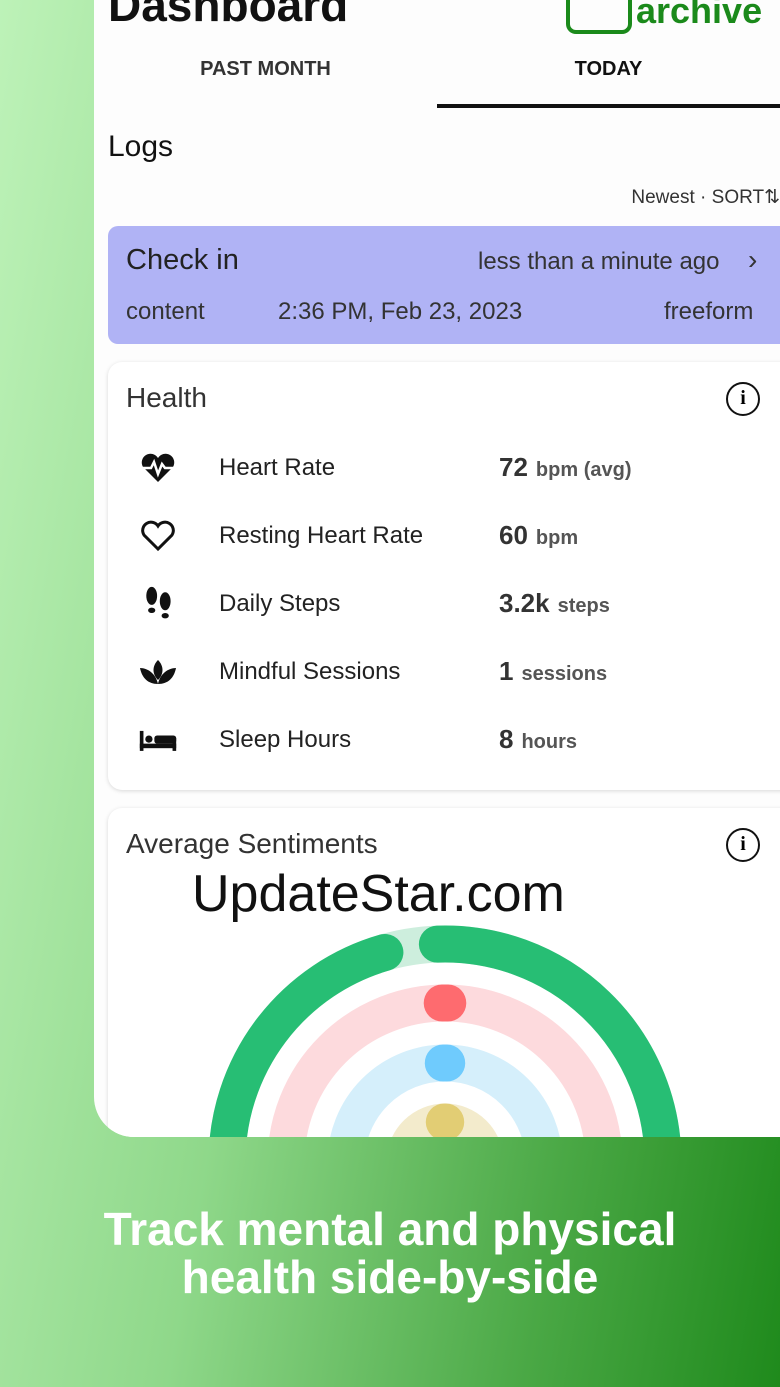 This screenshot has width=780, height=1387. Describe the element at coordinates (444, 604) in the screenshot. I see `health-row: Daily Steps 3.2k steps` at that location.